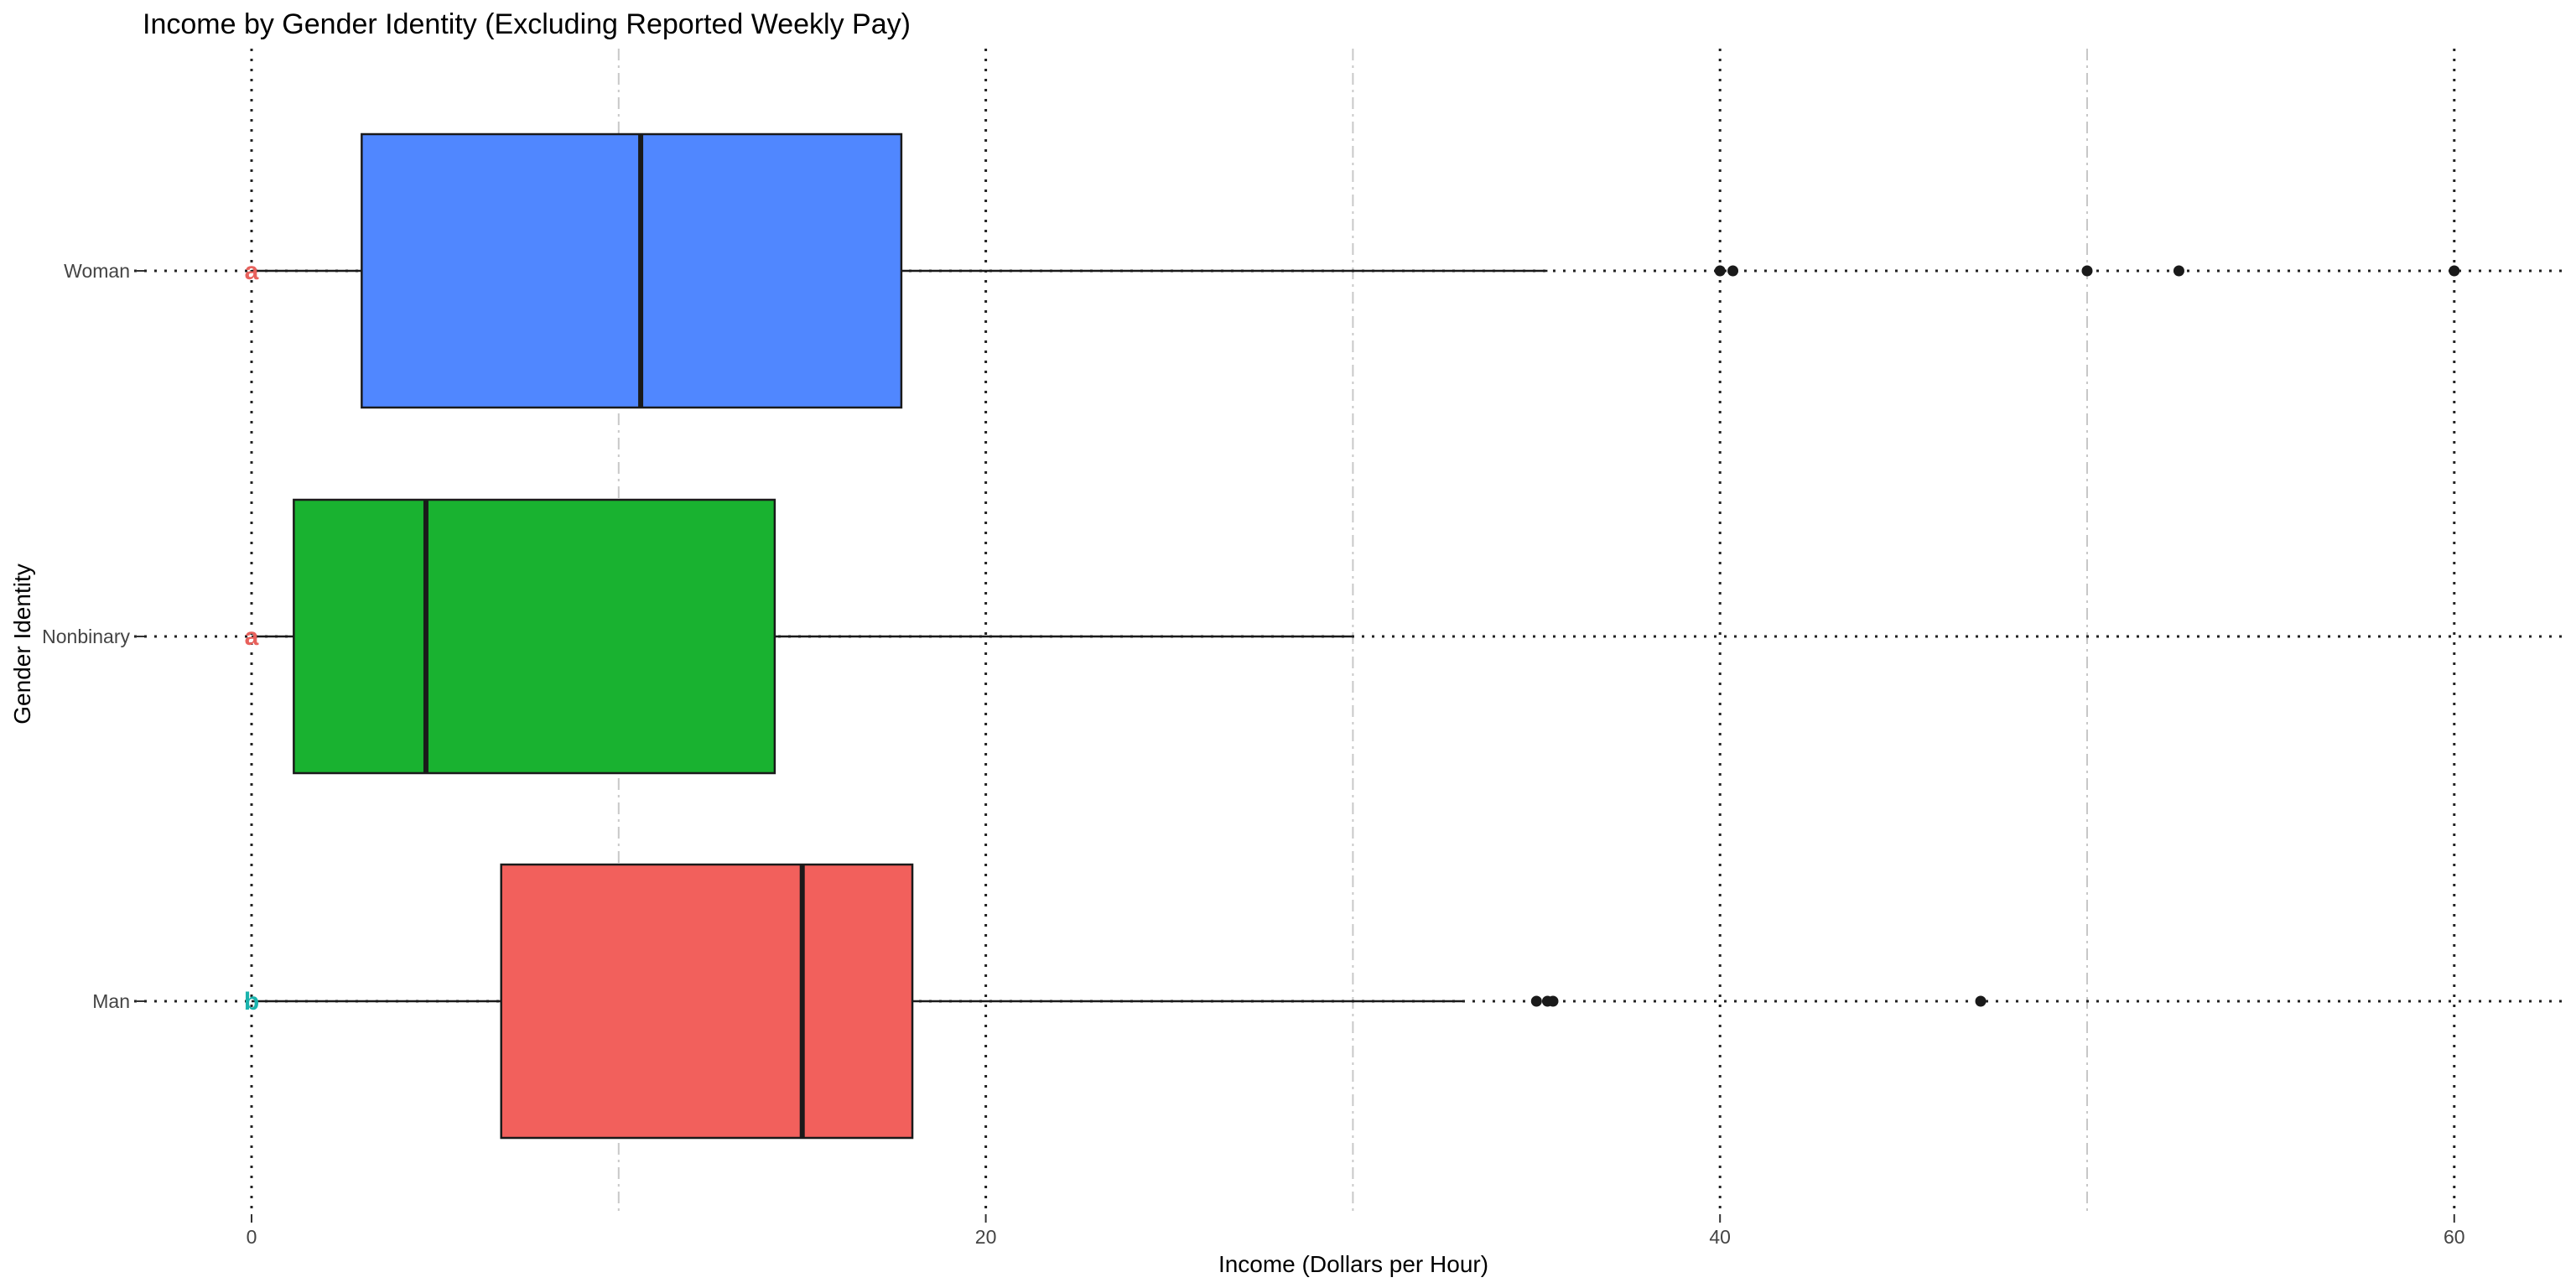  What do you see at coordinates (97, 271) in the screenshot?
I see `y-tick-label-woman: Woman` at bounding box center [97, 271].